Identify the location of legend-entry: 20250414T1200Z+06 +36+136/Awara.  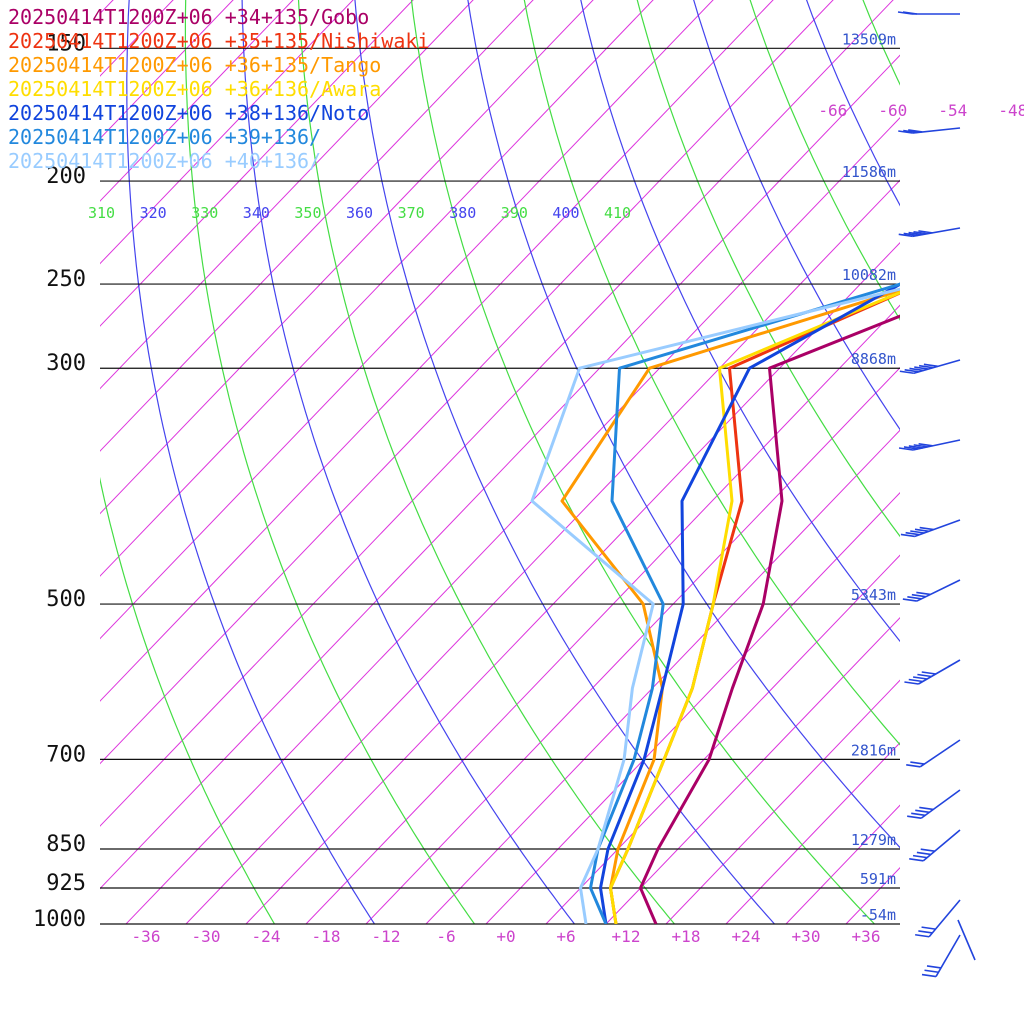
(194, 89).